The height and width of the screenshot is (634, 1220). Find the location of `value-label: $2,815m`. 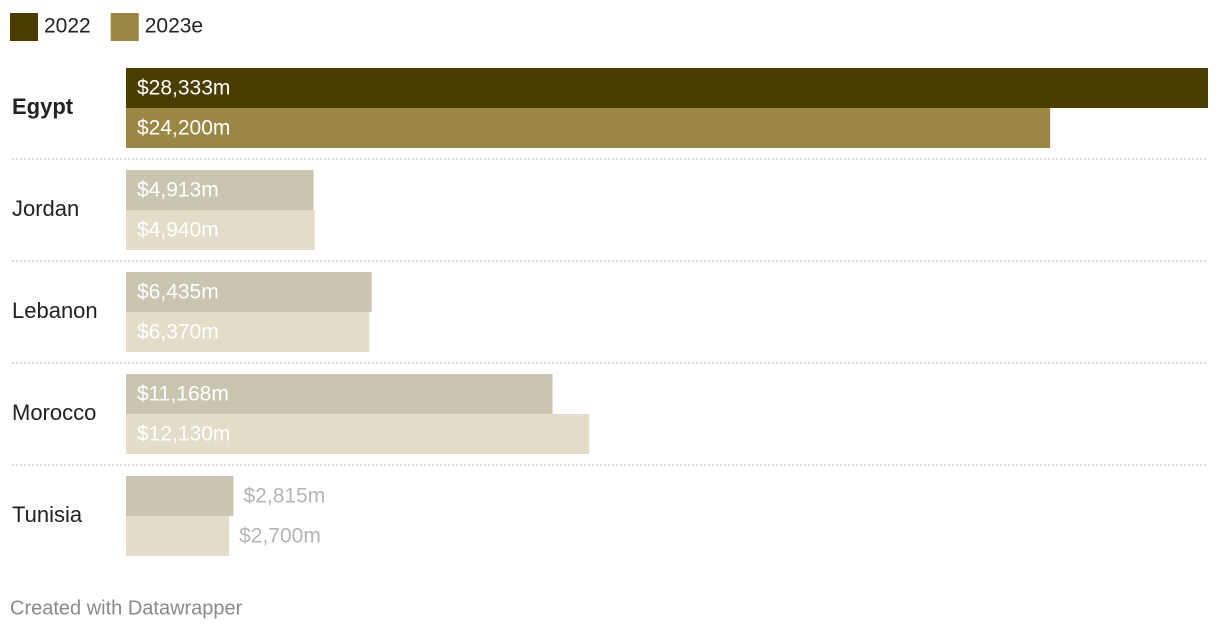

value-label: $2,815m is located at coordinates (285, 496).